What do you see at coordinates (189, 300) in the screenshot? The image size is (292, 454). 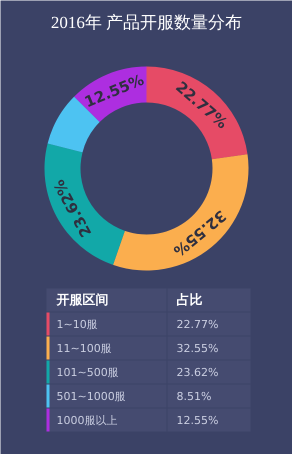 I see `text: 占比` at bounding box center [189, 300].